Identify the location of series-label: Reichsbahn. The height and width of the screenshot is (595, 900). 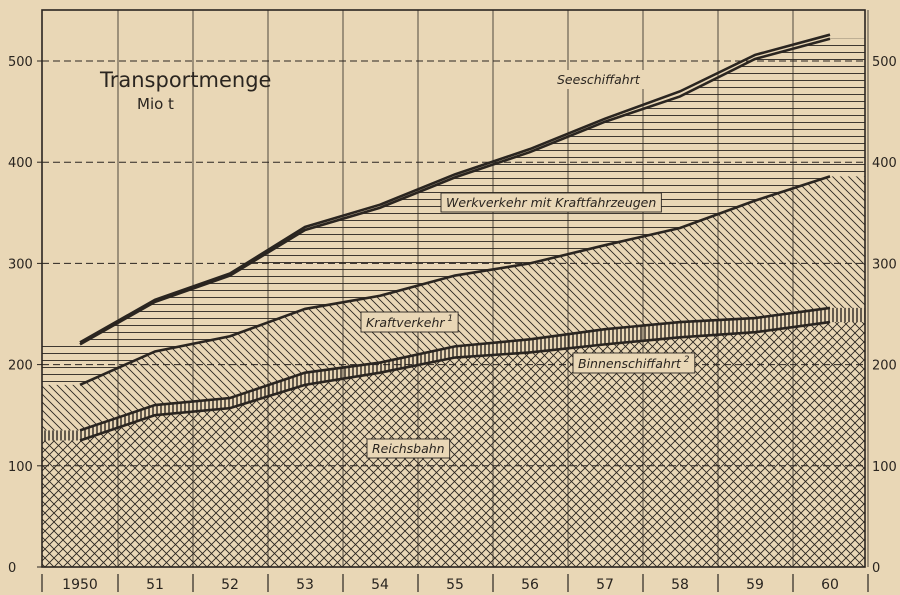
(408, 448).